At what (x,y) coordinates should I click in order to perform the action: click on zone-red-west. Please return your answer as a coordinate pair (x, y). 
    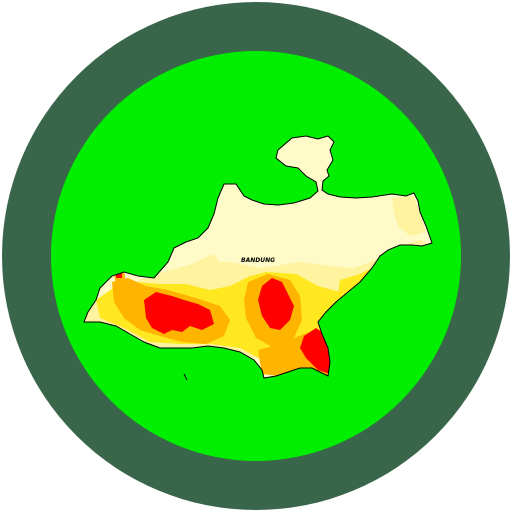
    Looking at the image, I should click on (179, 313).